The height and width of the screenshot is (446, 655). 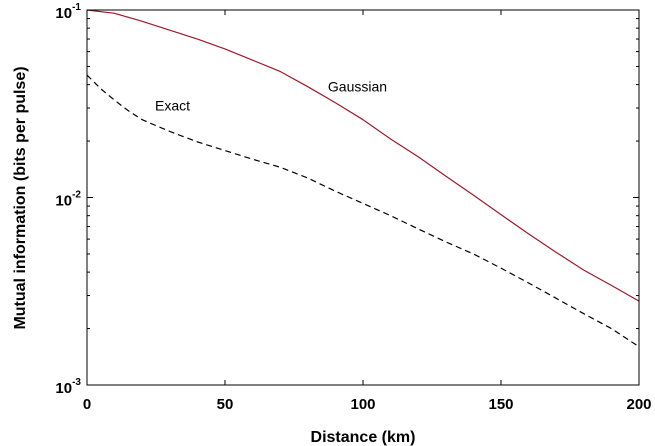 What do you see at coordinates (68, 387) in the screenshot?
I see `y-tick-label: 10⁻³` at bounding box center [68, 387].